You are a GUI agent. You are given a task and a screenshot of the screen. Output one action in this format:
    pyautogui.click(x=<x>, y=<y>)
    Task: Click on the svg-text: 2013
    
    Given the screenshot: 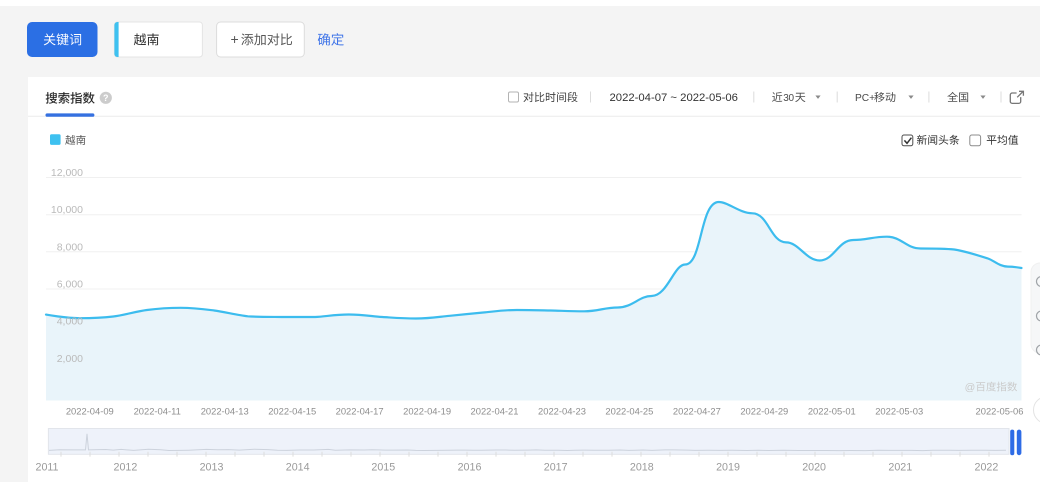 What is the action you would take?
    pyautogui.click(x=212, y=467)
    